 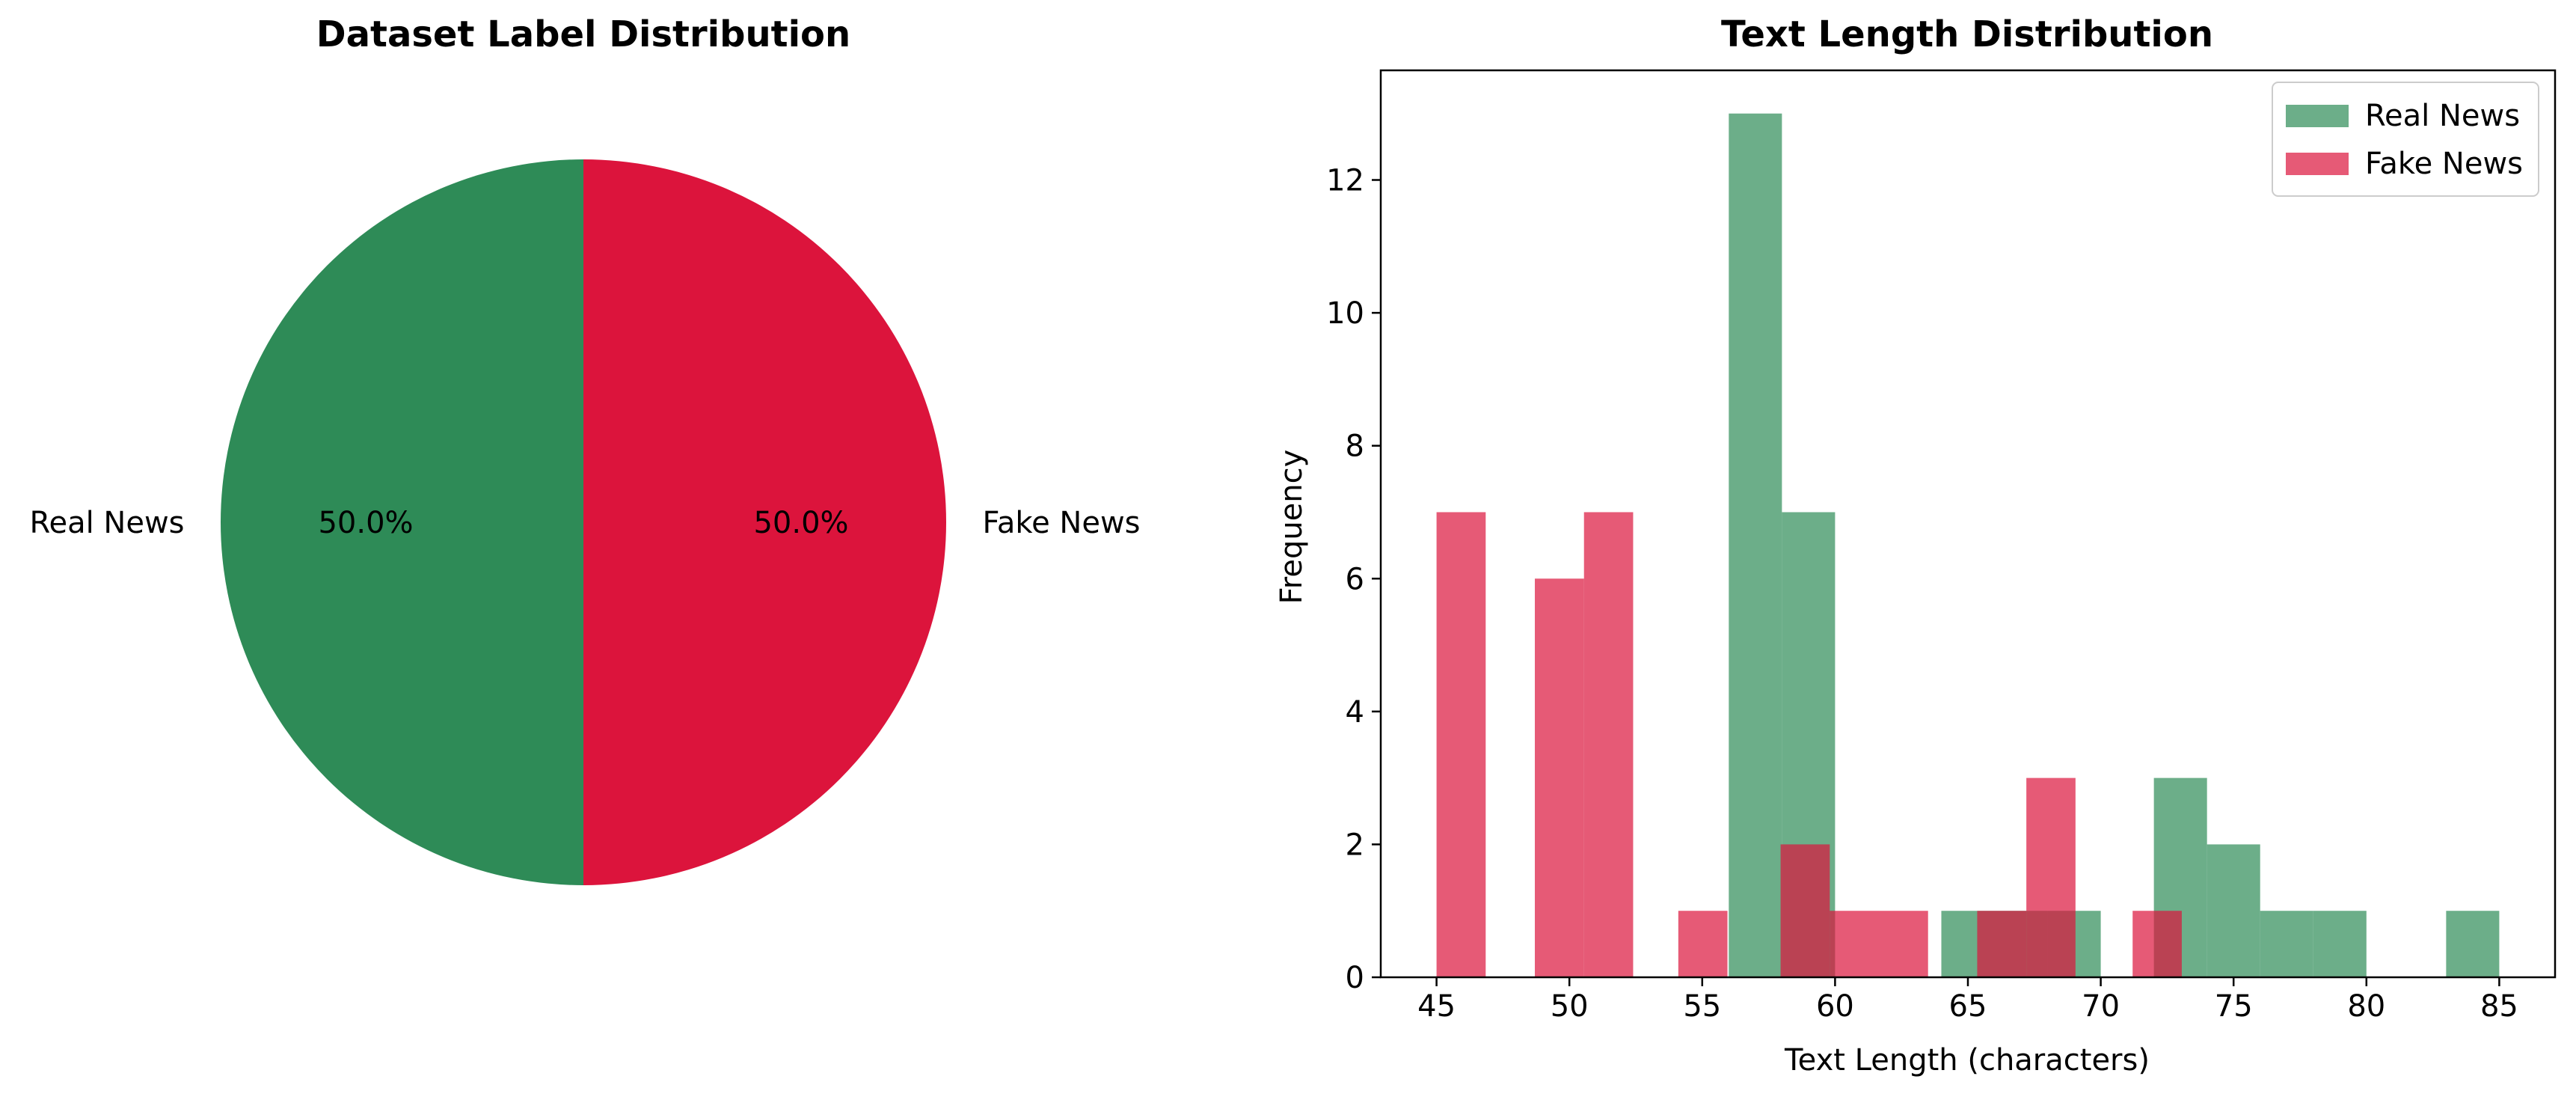 I want to click on y-tick-label: 6, so click(x=1355, y=579).